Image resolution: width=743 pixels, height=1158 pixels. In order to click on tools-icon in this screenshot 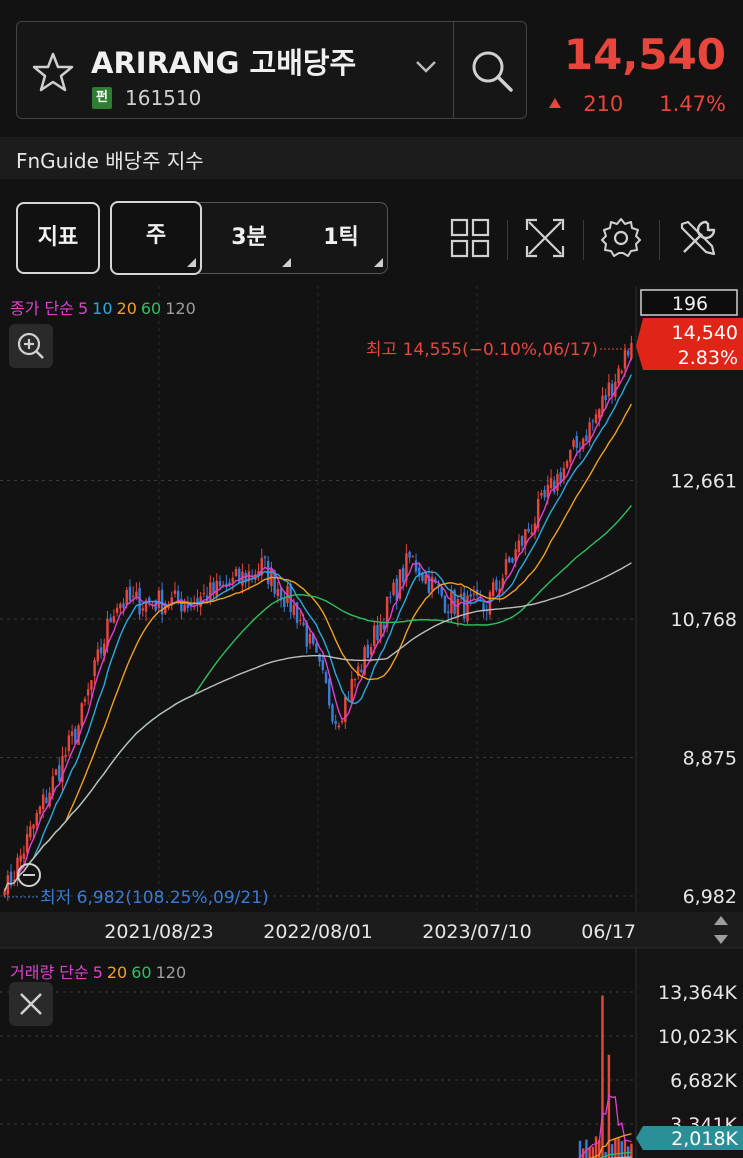, I will do `click(698, 238)`.